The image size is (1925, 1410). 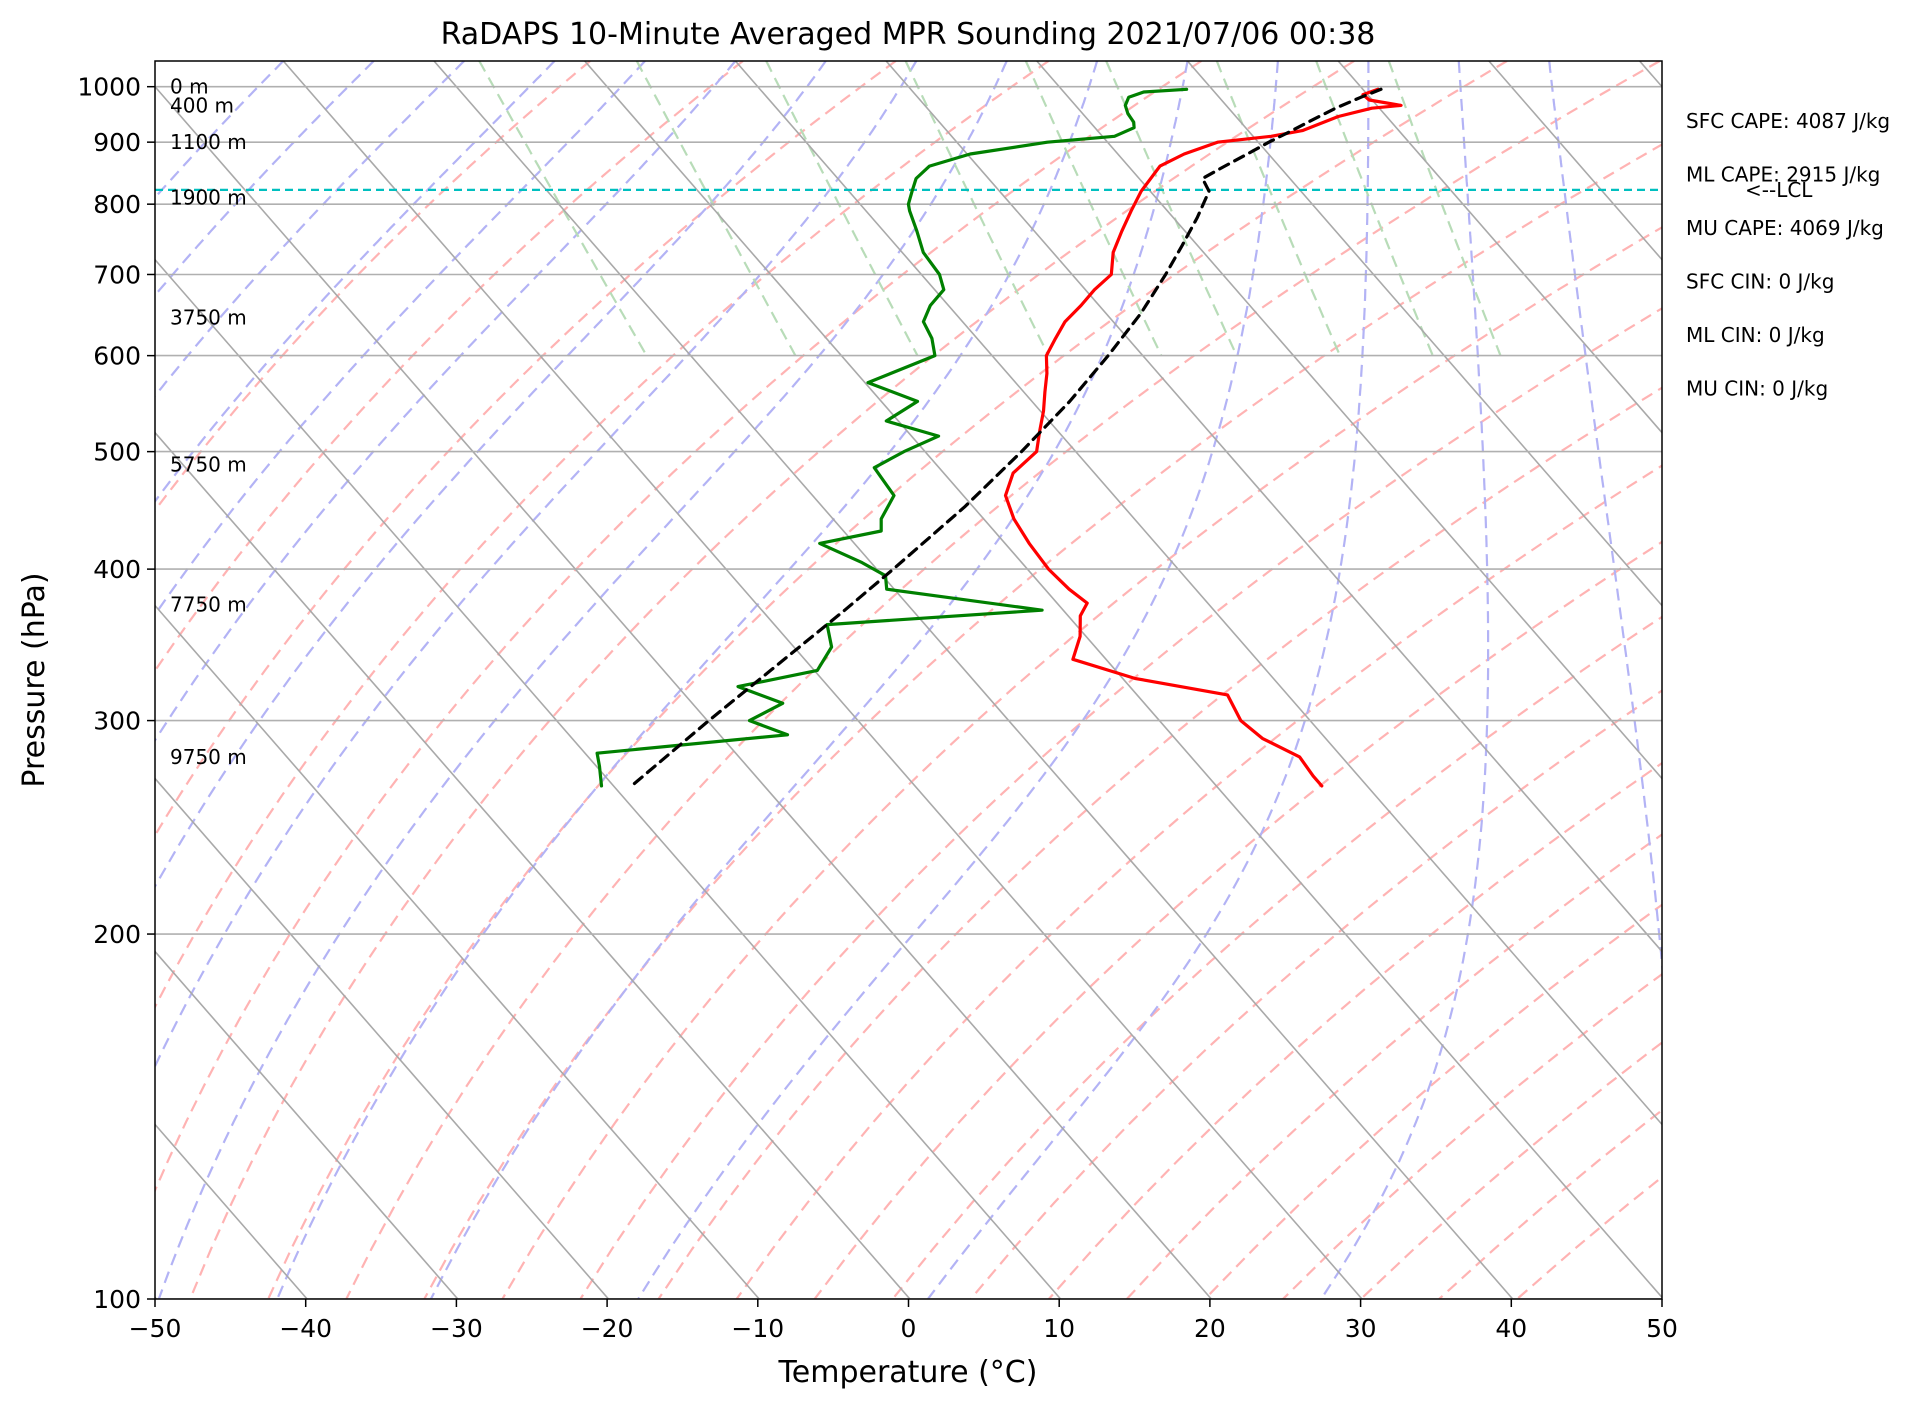 I want to click on height-label: 7750 m, so click(x=208, y=605).